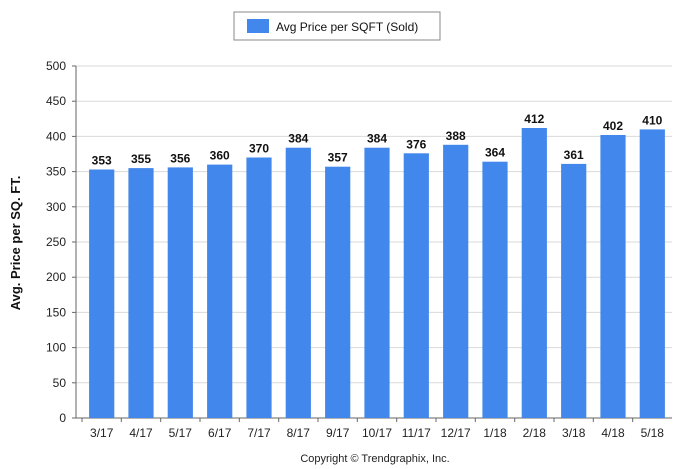 This screenshot has width=699, height=469. Describe the element at coordinates (574, 155) in the screenshot. I see `bar-value-label: 361` at that location.